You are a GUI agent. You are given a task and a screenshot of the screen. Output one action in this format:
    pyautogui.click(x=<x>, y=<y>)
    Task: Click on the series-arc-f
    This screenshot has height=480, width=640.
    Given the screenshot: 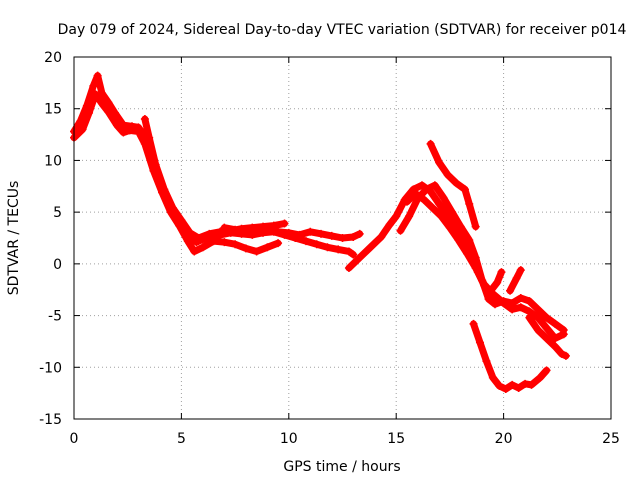 What is the action you would take?
    pyautogui.click(x=456, y=262)
    